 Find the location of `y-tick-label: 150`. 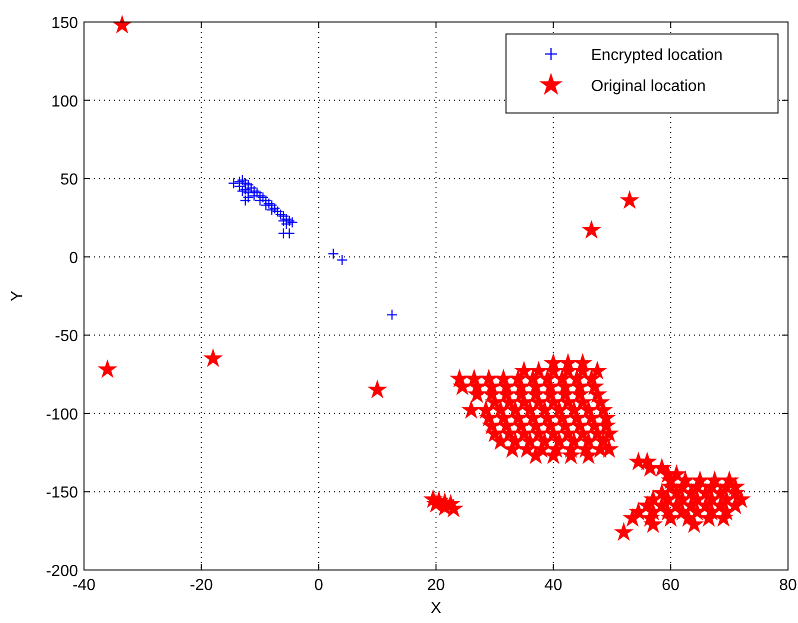

y-tick-label: 150 is located at coordinates (64, 23).